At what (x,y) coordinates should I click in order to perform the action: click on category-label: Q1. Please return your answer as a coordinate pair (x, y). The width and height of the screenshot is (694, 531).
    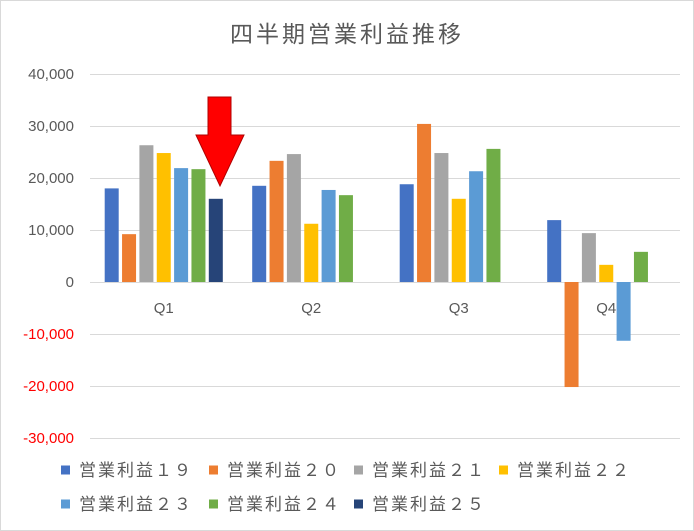
    Looking at the image, I should click on (164, 308).